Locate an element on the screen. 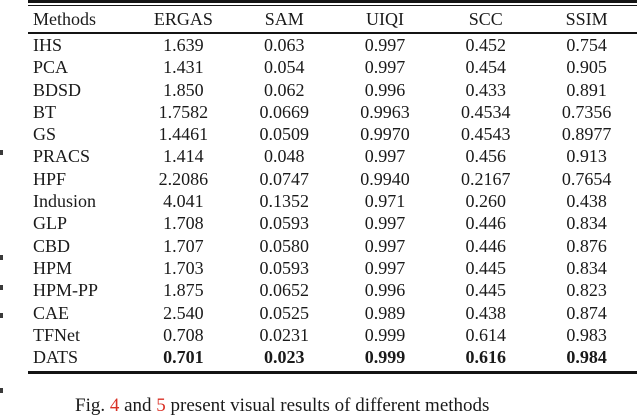  header-uiqi: UIQI is located at coordinates (384, 18).